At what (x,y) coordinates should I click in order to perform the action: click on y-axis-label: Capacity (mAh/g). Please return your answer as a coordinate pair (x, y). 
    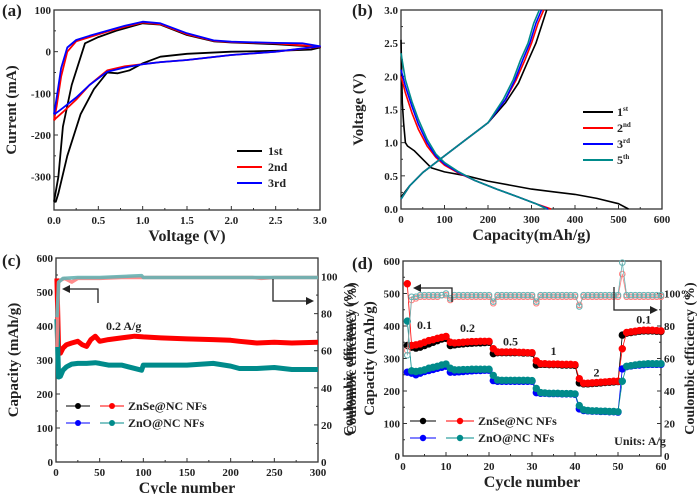
    Looking at the image, I should click on (14, 360).